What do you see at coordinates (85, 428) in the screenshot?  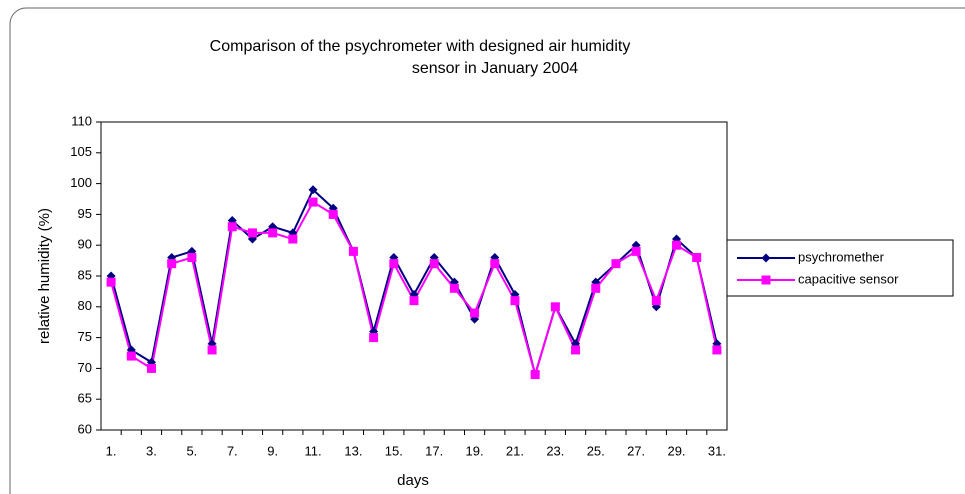 I see `y-tick-label: 60` at bounding box center [85, 428].